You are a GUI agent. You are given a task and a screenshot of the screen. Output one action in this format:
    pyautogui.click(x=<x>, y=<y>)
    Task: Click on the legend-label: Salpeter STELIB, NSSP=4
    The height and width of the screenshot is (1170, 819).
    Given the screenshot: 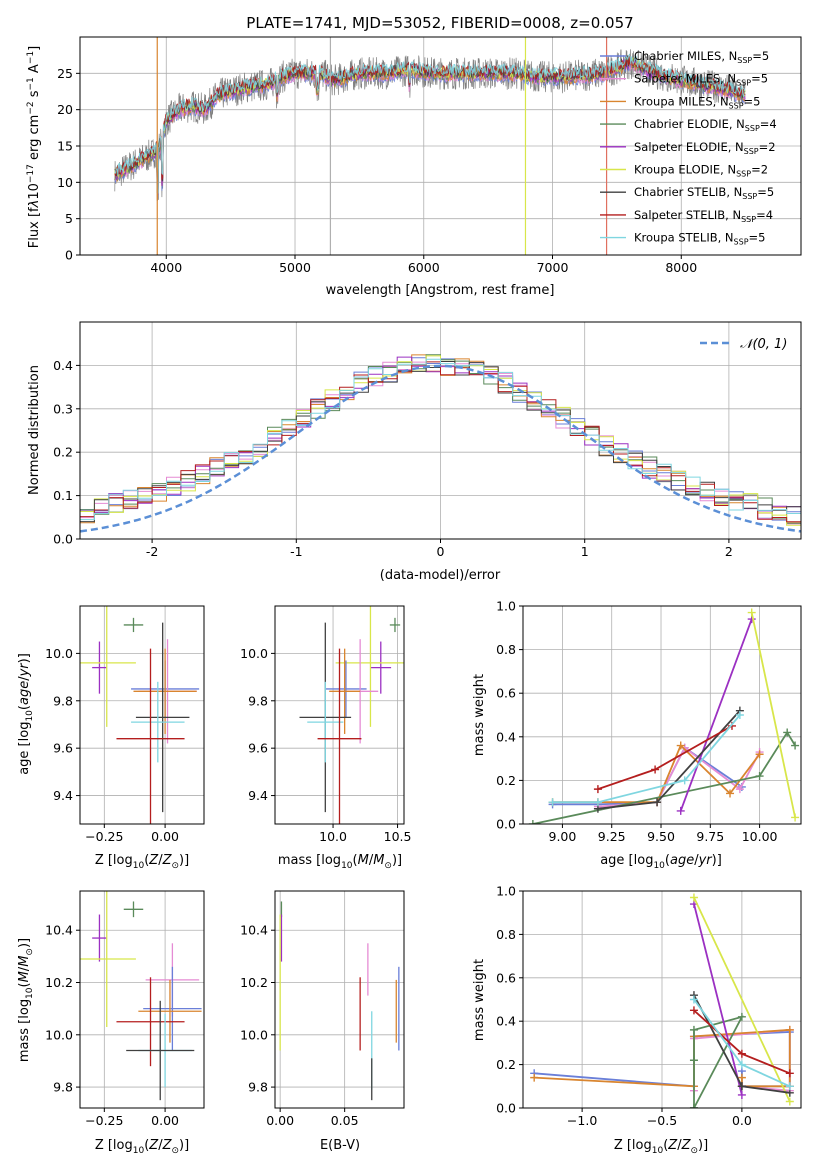 What is the action you would take?
    pyautogui.click(x=703, y=216)
    